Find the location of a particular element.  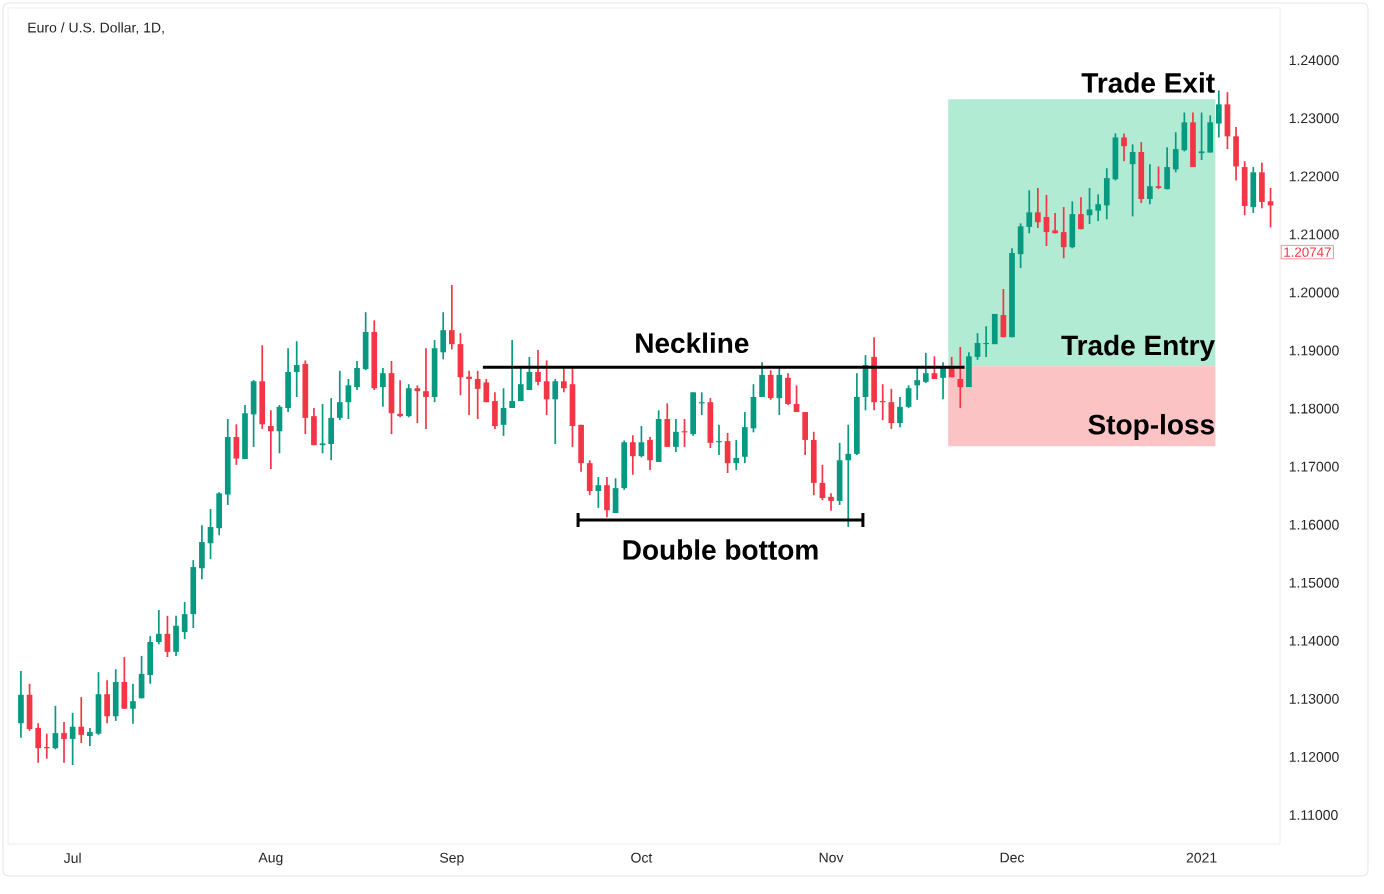

x-tick-label: Sep is located at coordinates (452, 859).